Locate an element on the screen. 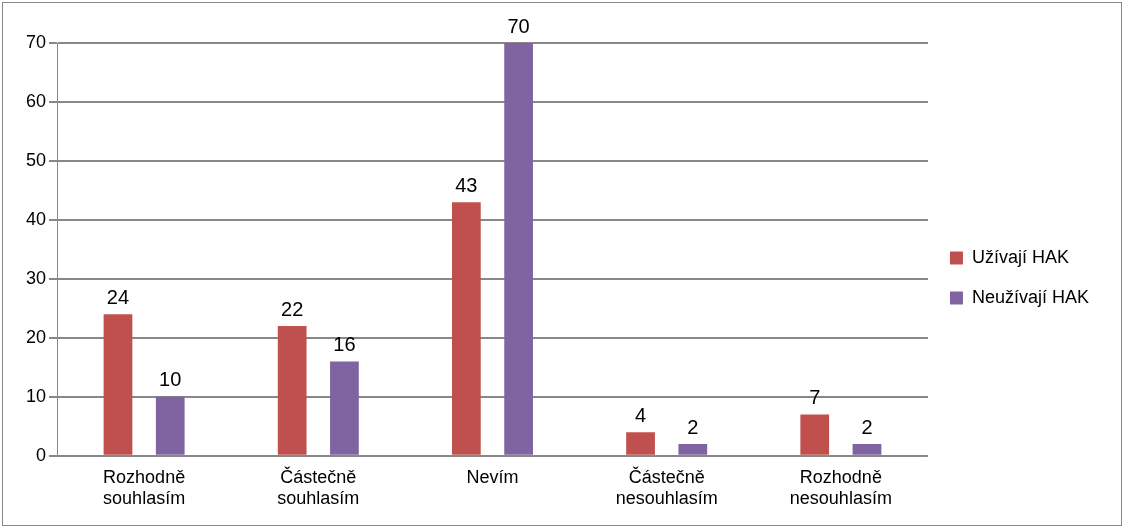  data-label: 16 is located at coordinates (344, 343).